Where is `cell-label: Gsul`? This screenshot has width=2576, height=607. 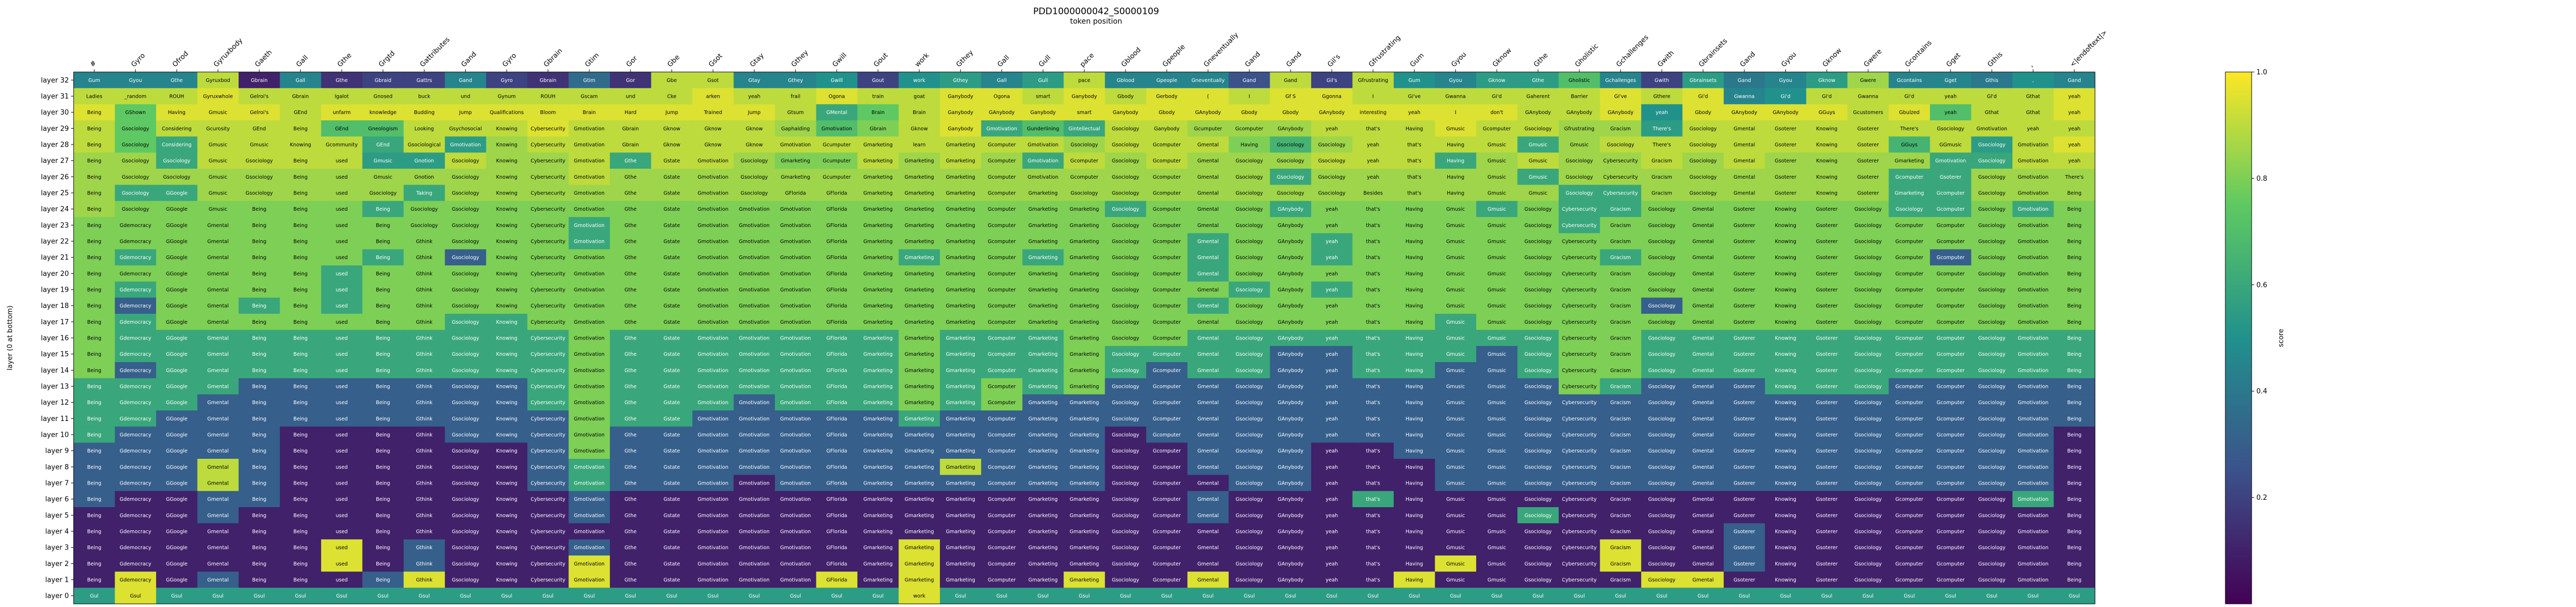 cell-label: Gsul is located at coordinates (1868, 596).